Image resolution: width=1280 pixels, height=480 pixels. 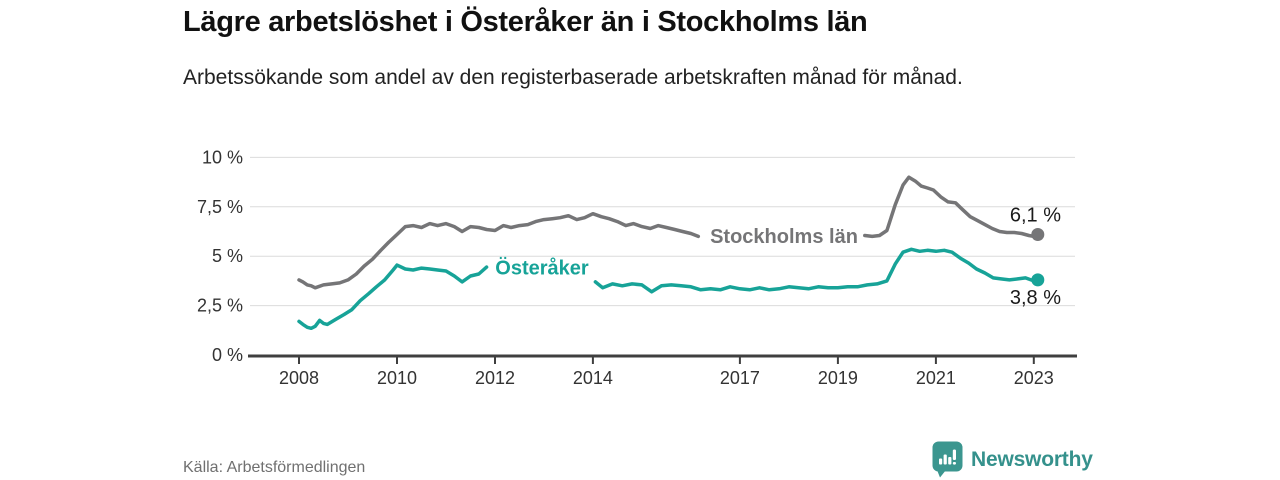 I want to click on y-axis-tick-label: 7,5 %, so click(x=220, y=207).